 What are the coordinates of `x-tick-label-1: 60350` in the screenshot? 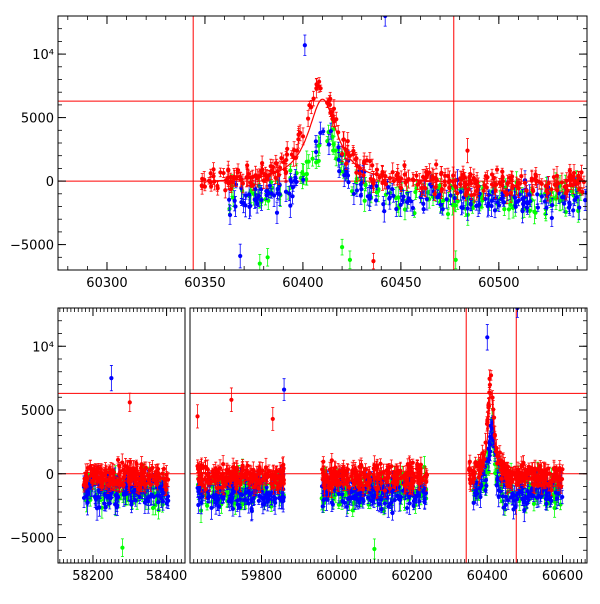 It's located at (204, 283).